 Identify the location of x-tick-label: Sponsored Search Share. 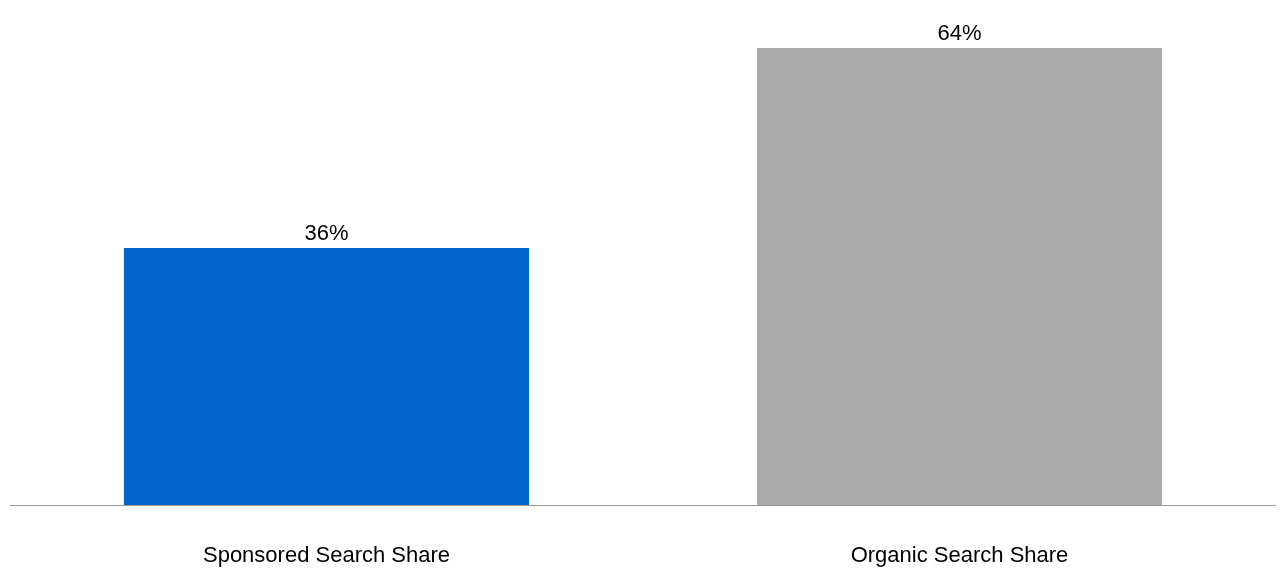
(326, 555).